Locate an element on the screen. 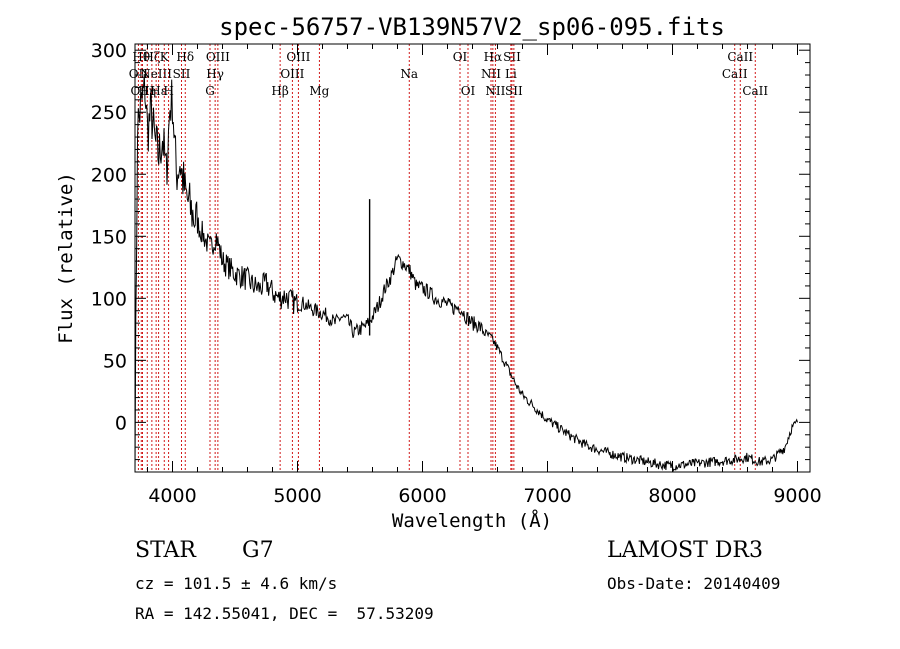 This screenshot has width=900, height=649. line-marker-label: Hε is located at coordinates (158, 91).